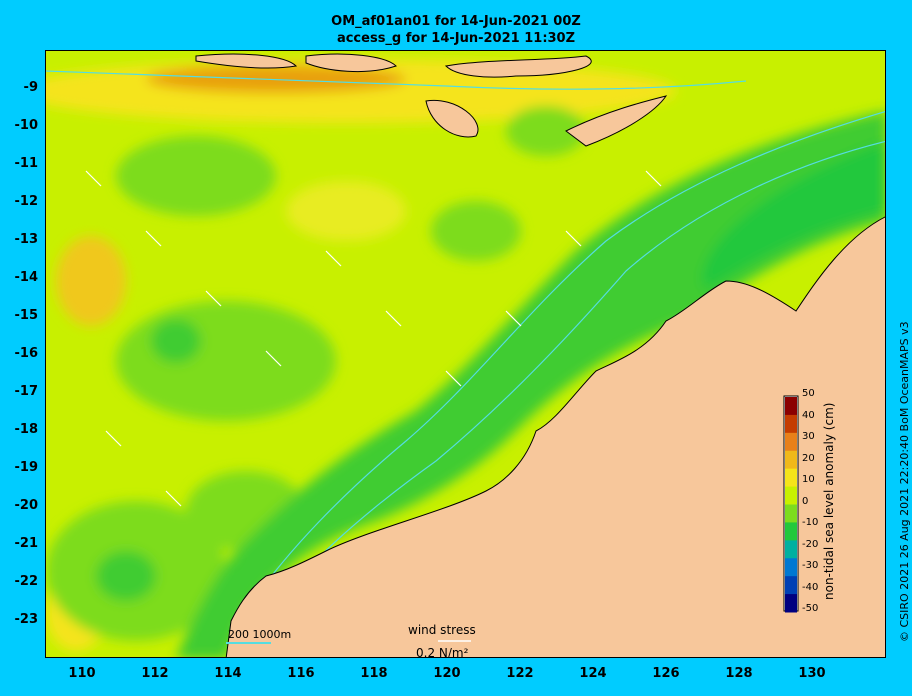 The image size is (912, 696). Describe the element at coordinates (808, 458) in the screenshot. I see `colorbar-tick-label: 20` at that location.